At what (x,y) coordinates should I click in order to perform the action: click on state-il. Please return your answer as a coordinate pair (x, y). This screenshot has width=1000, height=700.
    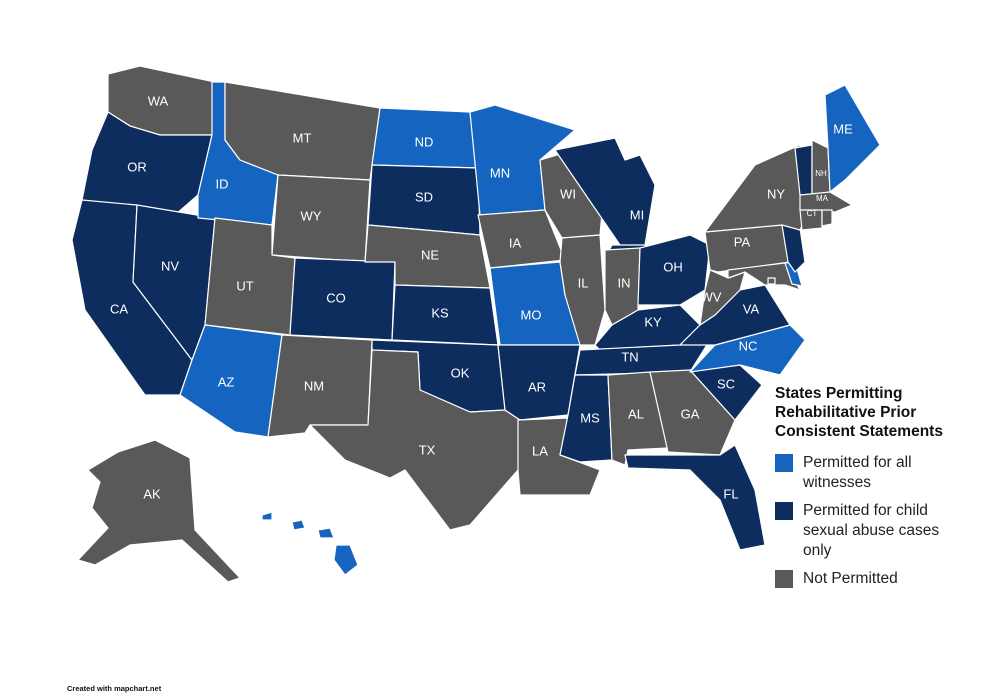
    Looking at the image, I should click on (582, 290).